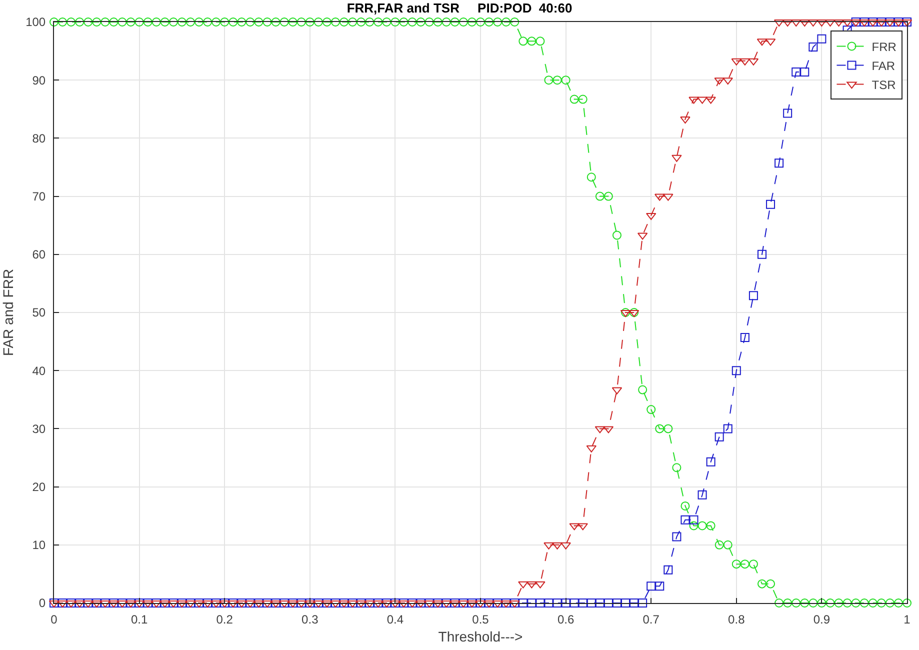  What do you see at coordinates (481, 619) in the screenshot?
I see `x-tick-label: 0.5` at bounding box center [481, 619].